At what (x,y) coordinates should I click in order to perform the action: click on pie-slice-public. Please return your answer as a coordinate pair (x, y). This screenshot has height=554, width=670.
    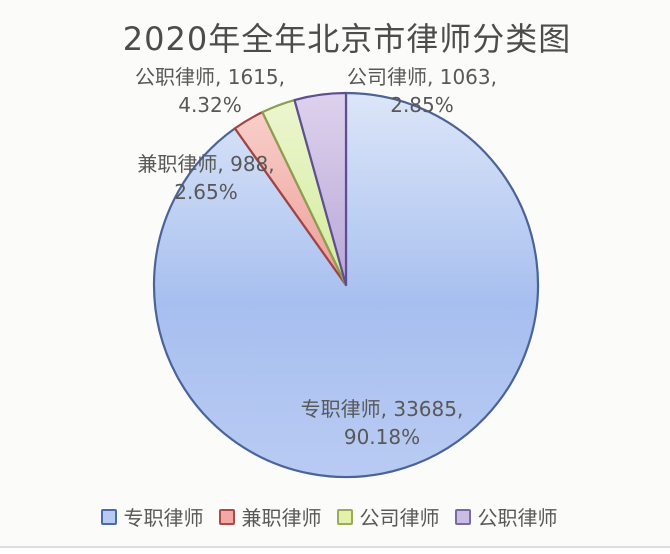
    Looking at the image, I should click on (320, 189).